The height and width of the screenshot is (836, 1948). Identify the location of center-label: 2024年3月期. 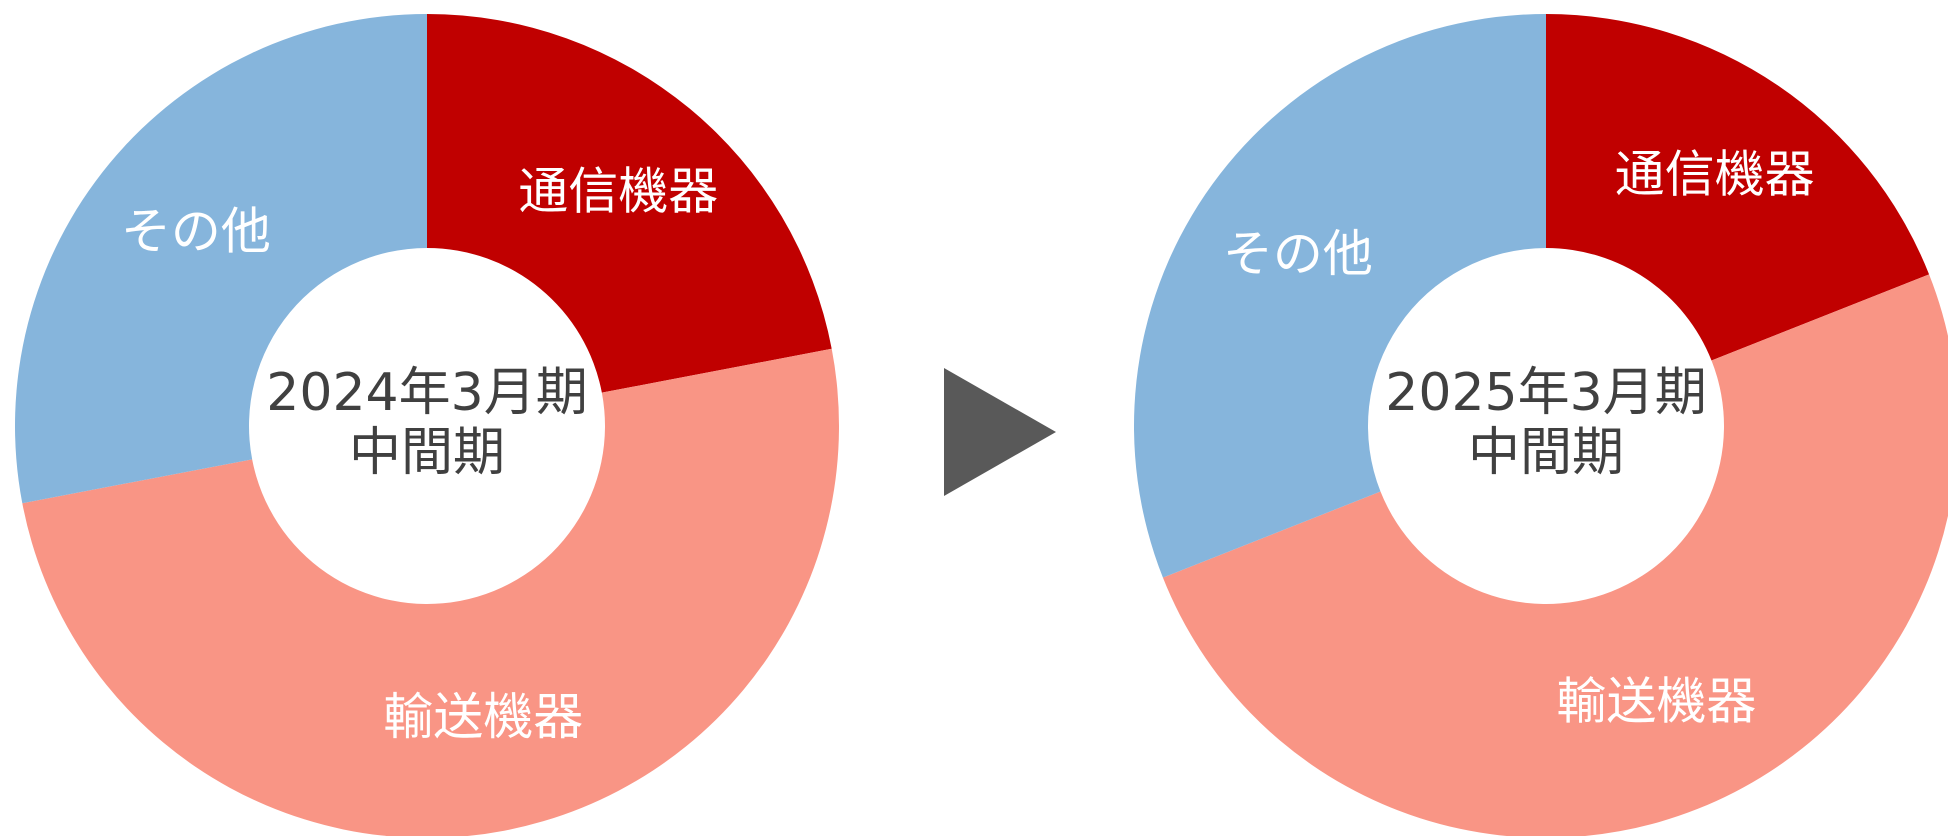
(426, 393).